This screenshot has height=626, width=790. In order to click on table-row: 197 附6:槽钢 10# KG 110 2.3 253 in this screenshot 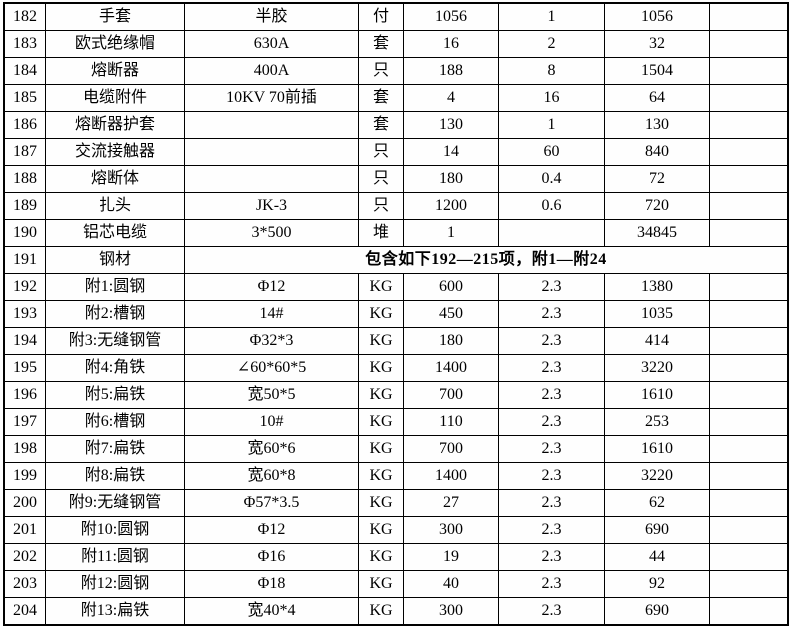, I will do `click(396, 422)`.